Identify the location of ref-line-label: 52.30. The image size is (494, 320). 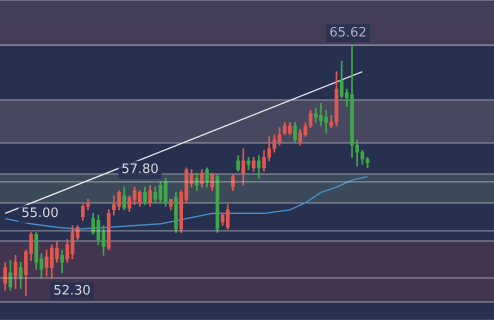
(72, 290).